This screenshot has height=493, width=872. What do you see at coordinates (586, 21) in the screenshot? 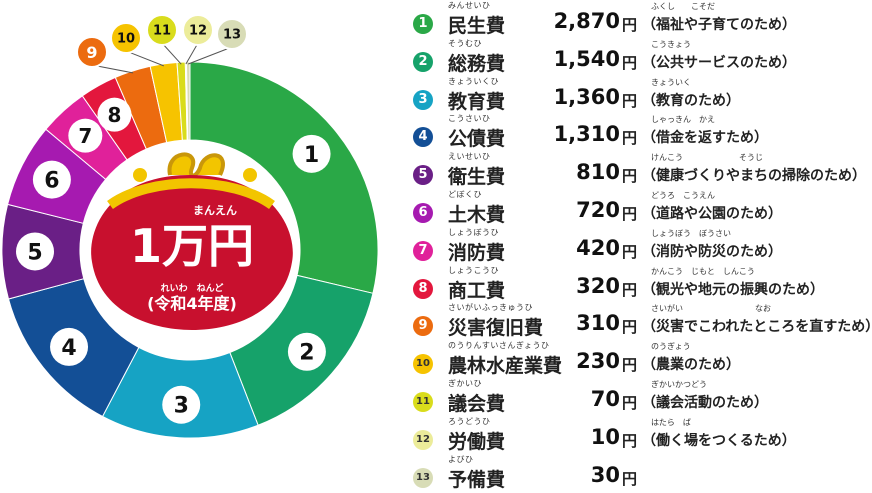
I see `legend-amount: 2,870` at bounding box center [586, 21].